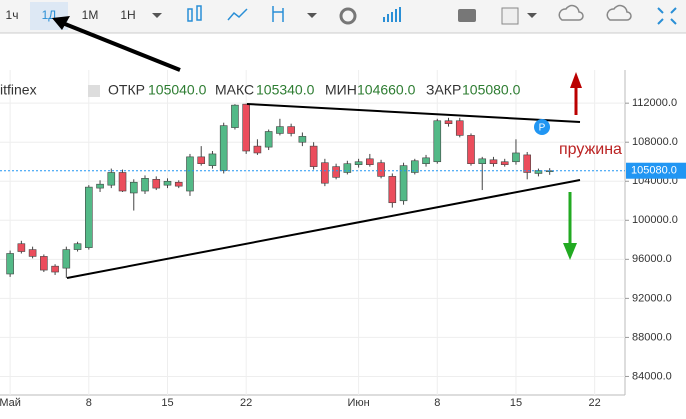 This screenshot has width=686, height=419. What do you see at coordinates (413, 113) in the screenshot?
I see `trend-line` at bounding box center [413, 113].